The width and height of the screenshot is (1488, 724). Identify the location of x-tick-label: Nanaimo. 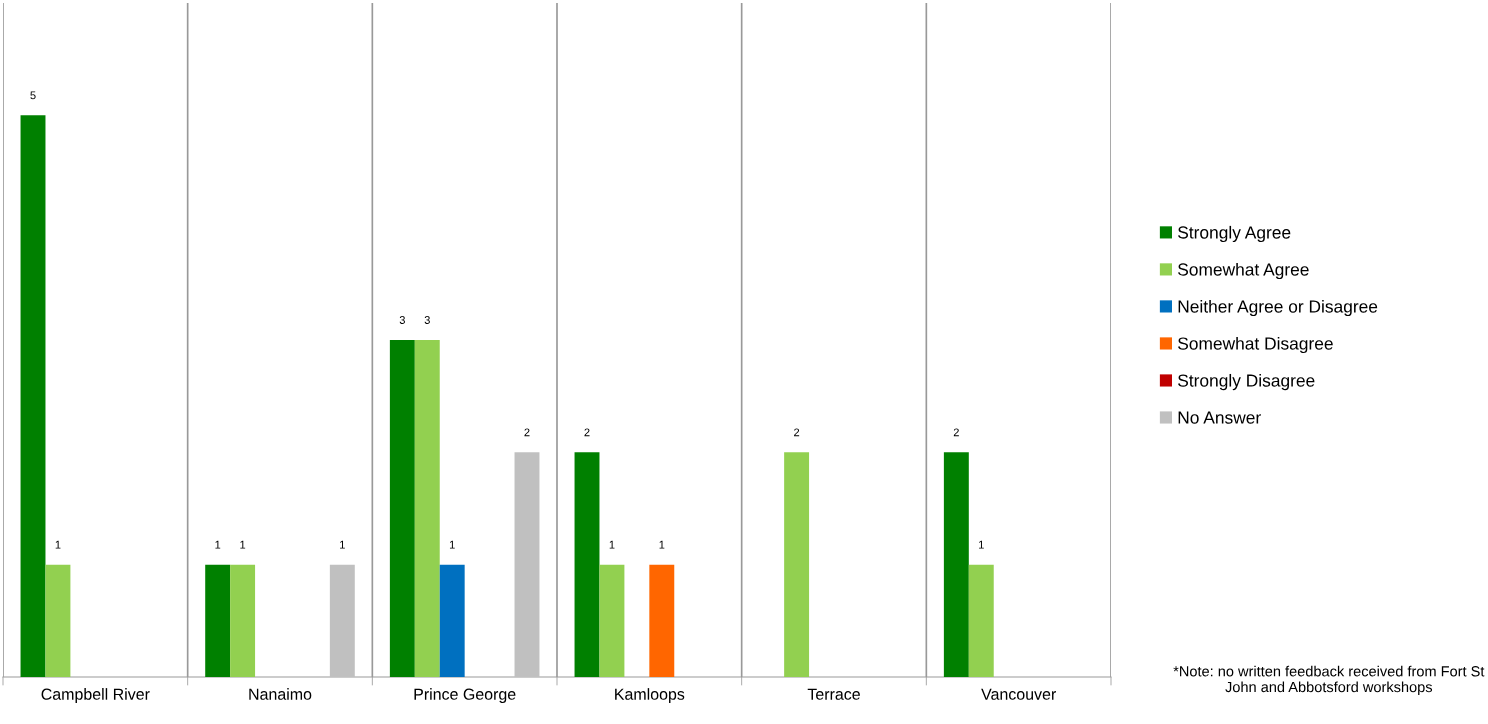
(280, 694).